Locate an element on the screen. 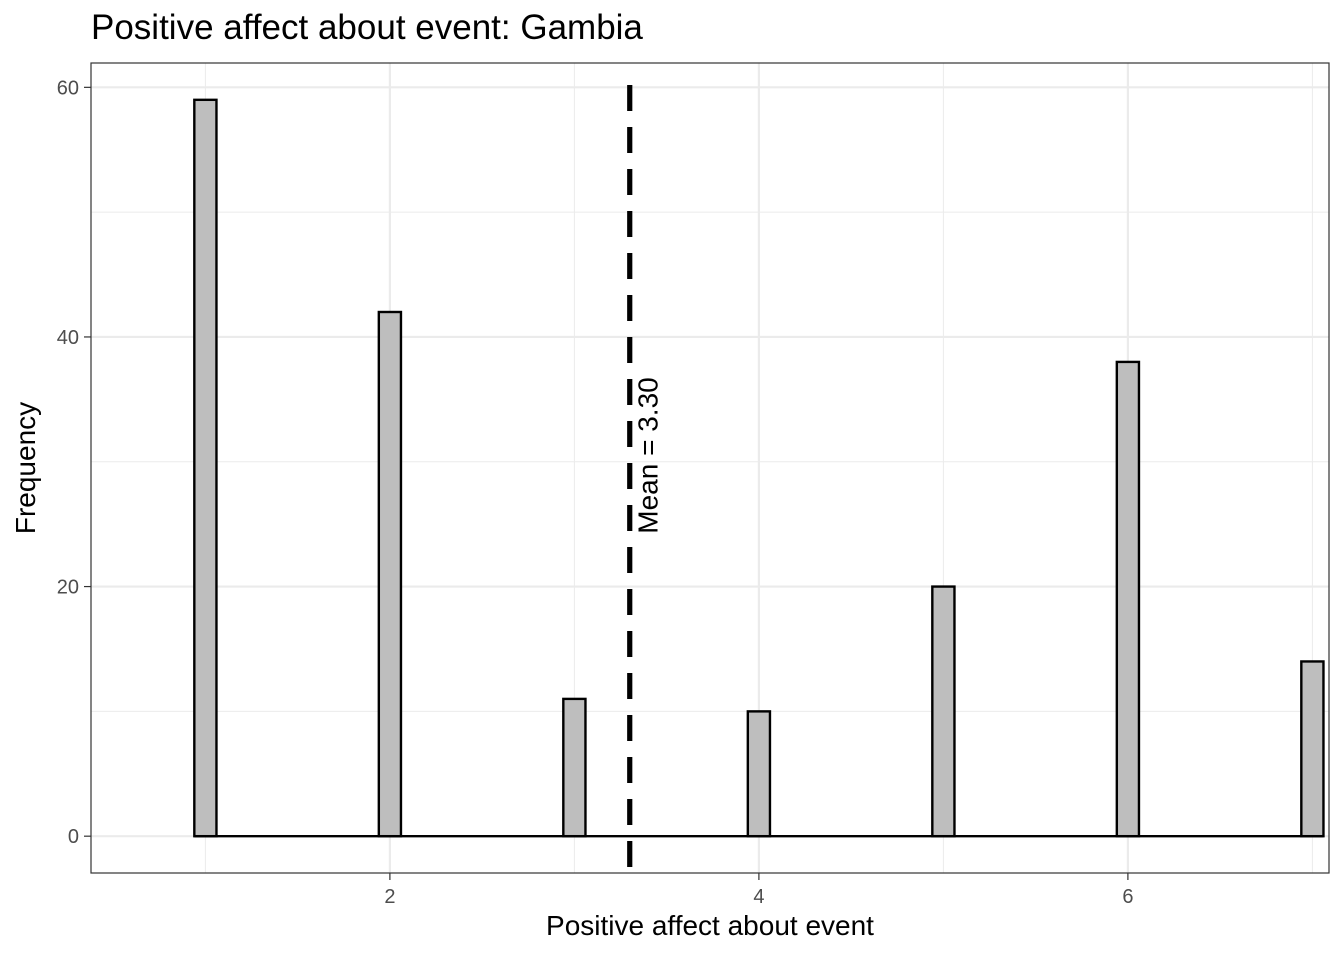 The image size is (1344, 960). y-axis-title: Frequency is located at coordinates (25, 468).